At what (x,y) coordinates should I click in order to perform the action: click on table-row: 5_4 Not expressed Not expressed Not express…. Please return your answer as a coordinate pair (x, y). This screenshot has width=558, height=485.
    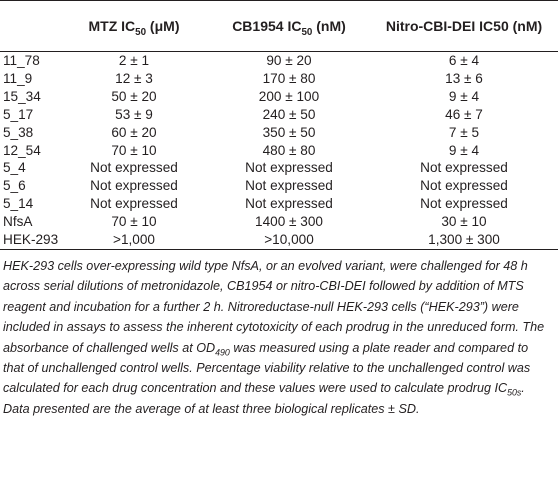
    Looking at the image, I should click on (279, 168).